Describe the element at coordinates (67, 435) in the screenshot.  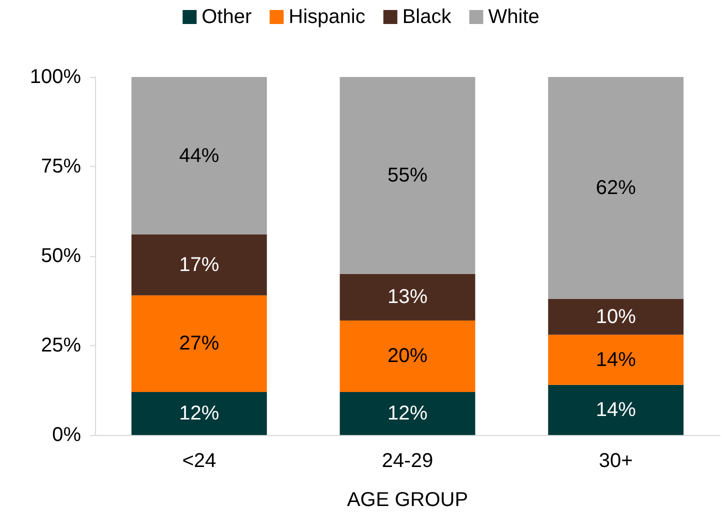
I see `y-tick-label: 0%` at that location.